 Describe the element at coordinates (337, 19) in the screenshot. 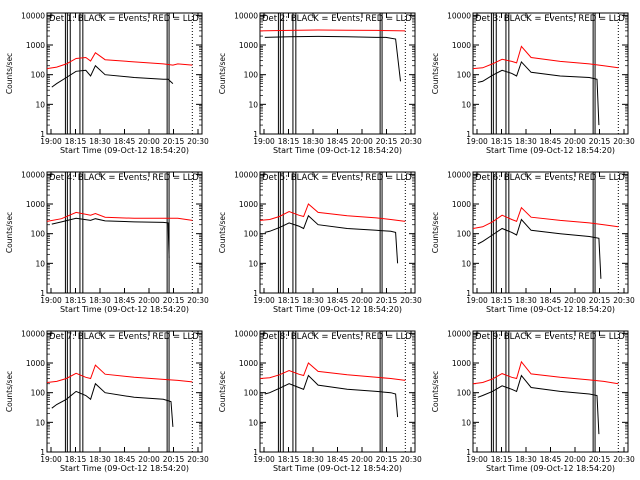

I see `chart-title: Det 2: BLACK = Events, RED = LLD` at that location.